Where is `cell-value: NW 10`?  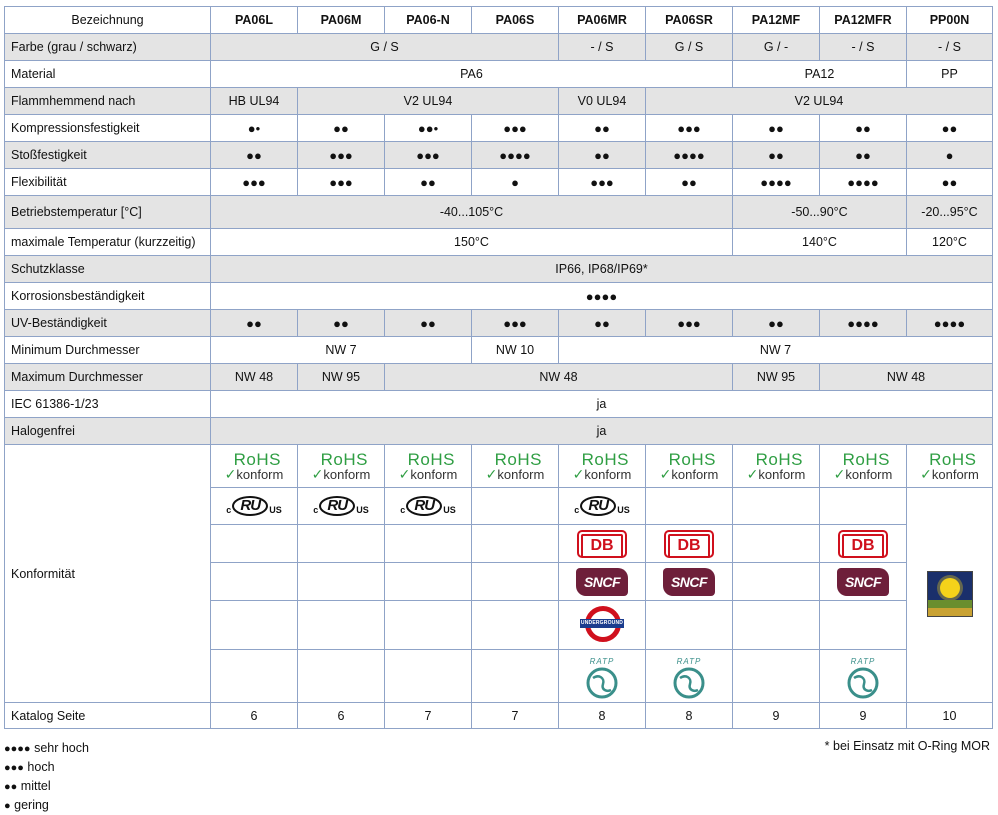
cell-value: NW 10 is located at coordinates (515, 350).